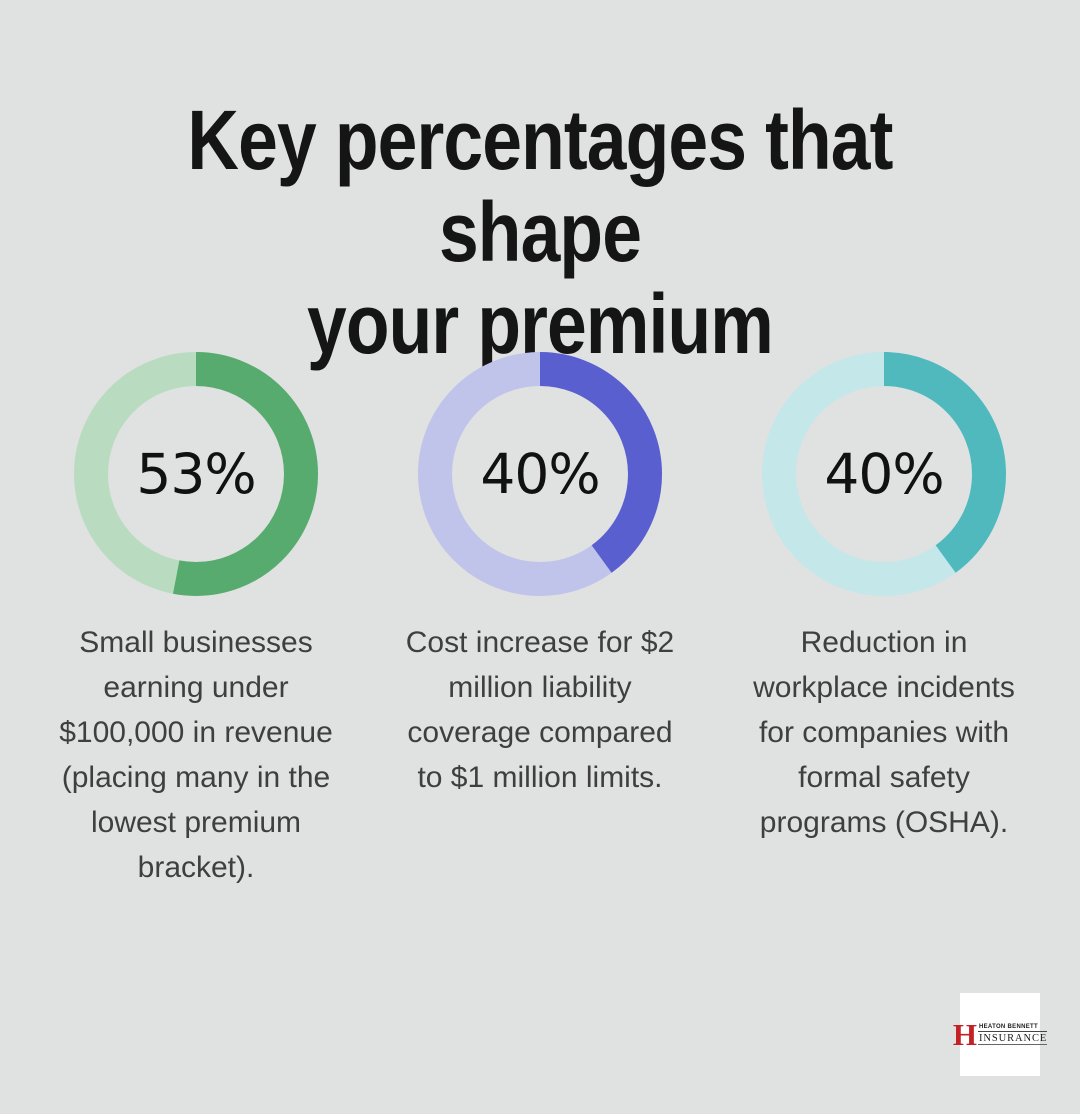 This screenshot has width=1080, height=1114. What do you see at coordinates (964, 1034) in the screenshot?
I see `logo-monogram-h: H` at bounding box center [964, 1034].